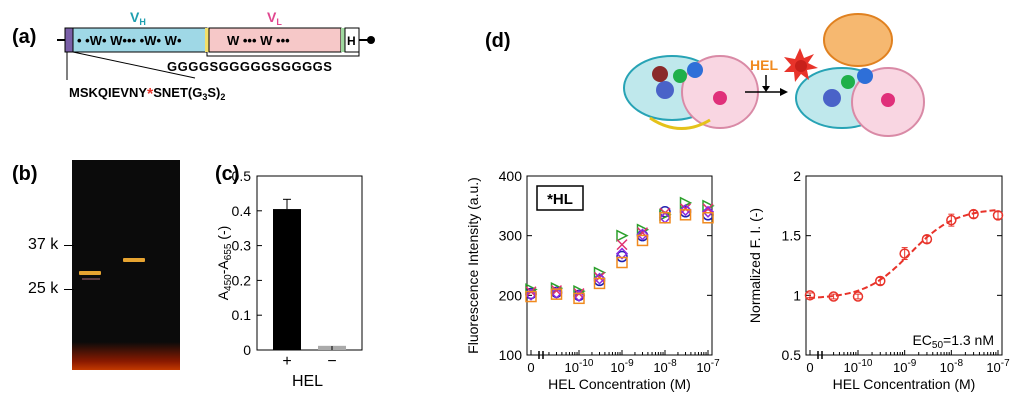  Describe the element at coordinates (138, 18) in the screenshot. I see `vh-label: VH` at that location.